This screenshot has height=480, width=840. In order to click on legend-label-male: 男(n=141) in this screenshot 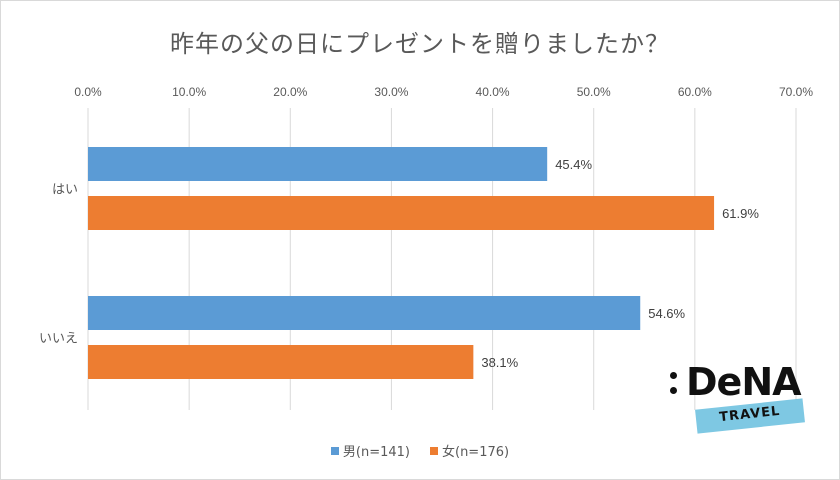, I will do `click(376, 452)`.